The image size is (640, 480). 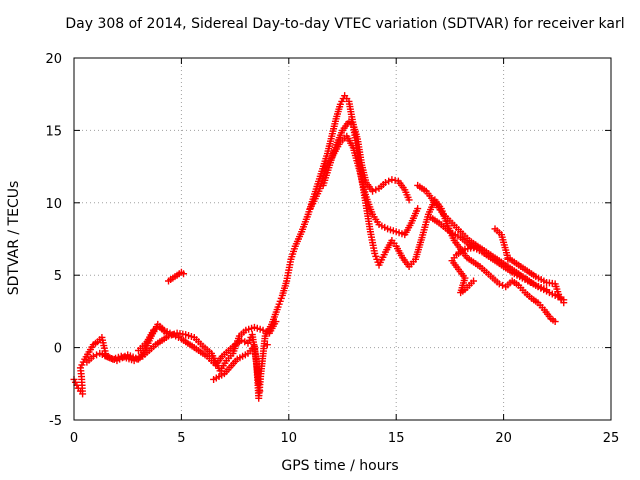 What do you see at coordinates (181, 438) in the screenshot?
I see `x-tick-label: 5` at bounding box center [181, 438].